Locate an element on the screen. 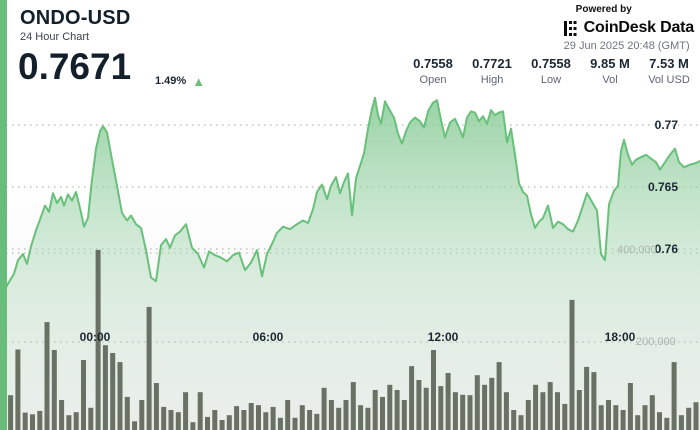  price-change: 1.49% ▲ is located at coordinates (180, 81).